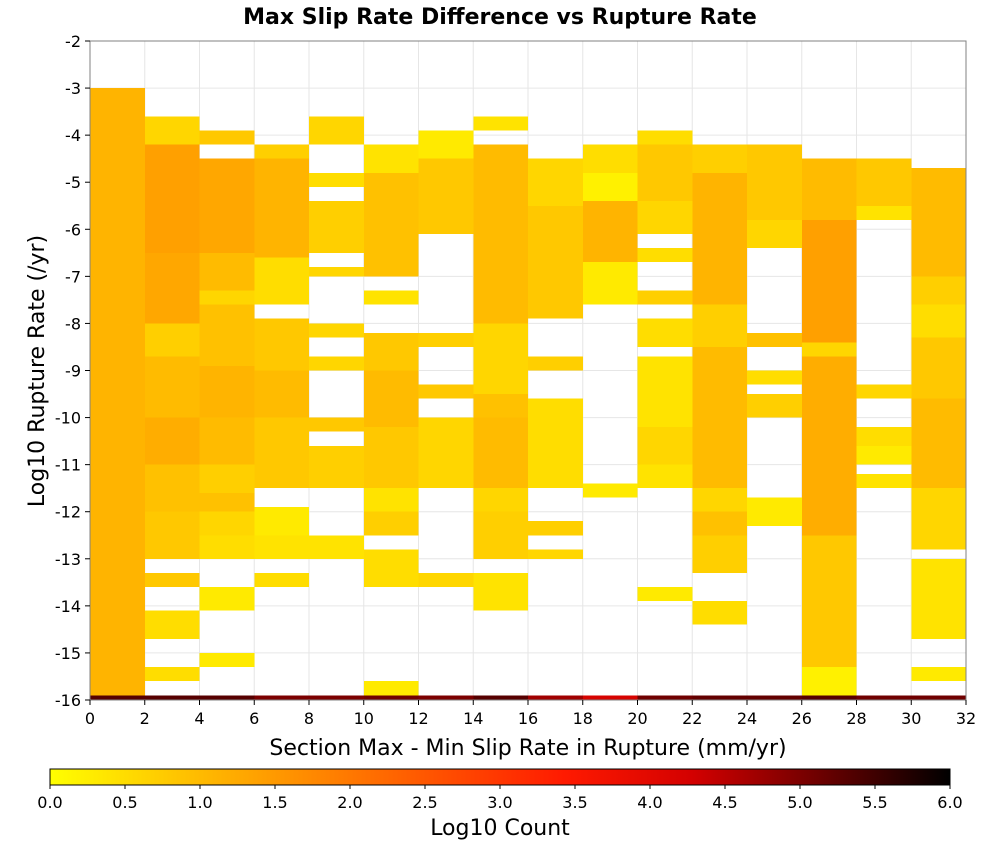  What do you see at coordinates (68, 512) in the screenshot?
I see `y-tick-label: -12` at bounding box center [68, 512].